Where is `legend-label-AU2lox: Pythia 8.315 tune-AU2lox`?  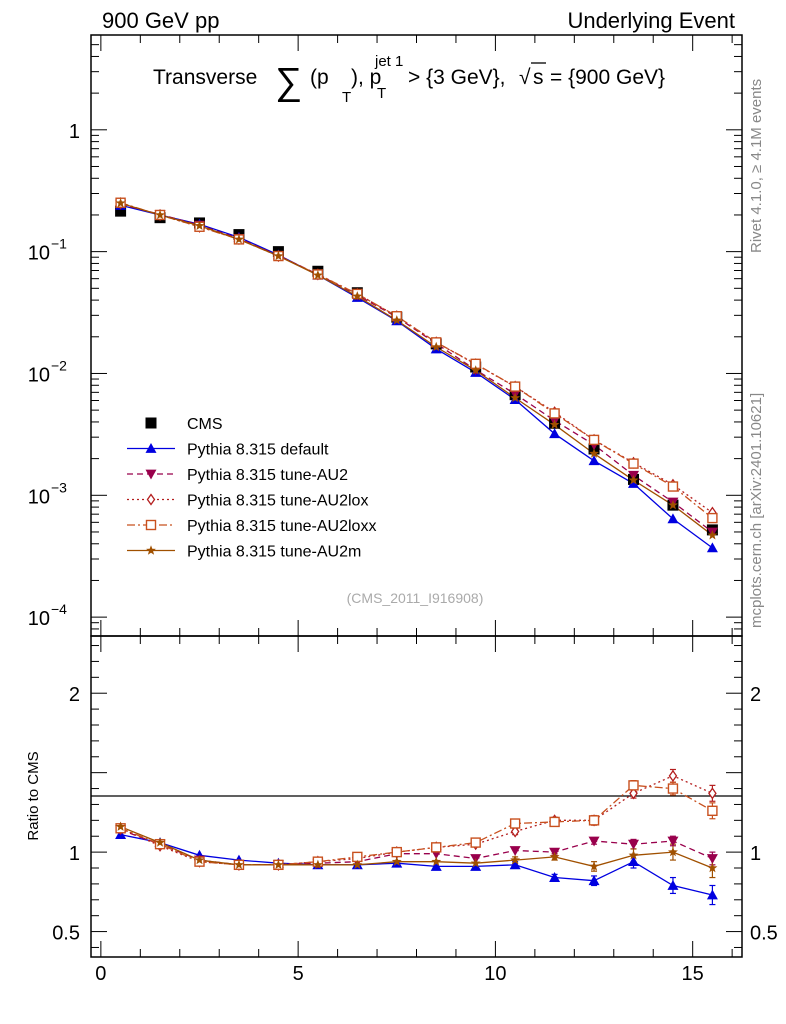
legend-label-AU2lox: Pythia 8.315 tune-AU2lox is located at coordinates (277, 501).